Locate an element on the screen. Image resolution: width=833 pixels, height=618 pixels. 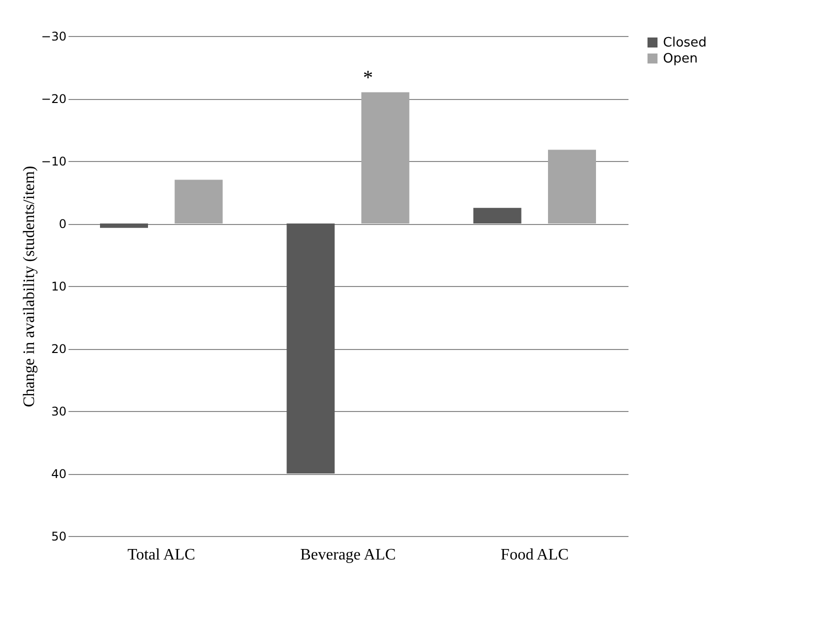
y-tick-label: −20 is located at coordinates (53, 99).